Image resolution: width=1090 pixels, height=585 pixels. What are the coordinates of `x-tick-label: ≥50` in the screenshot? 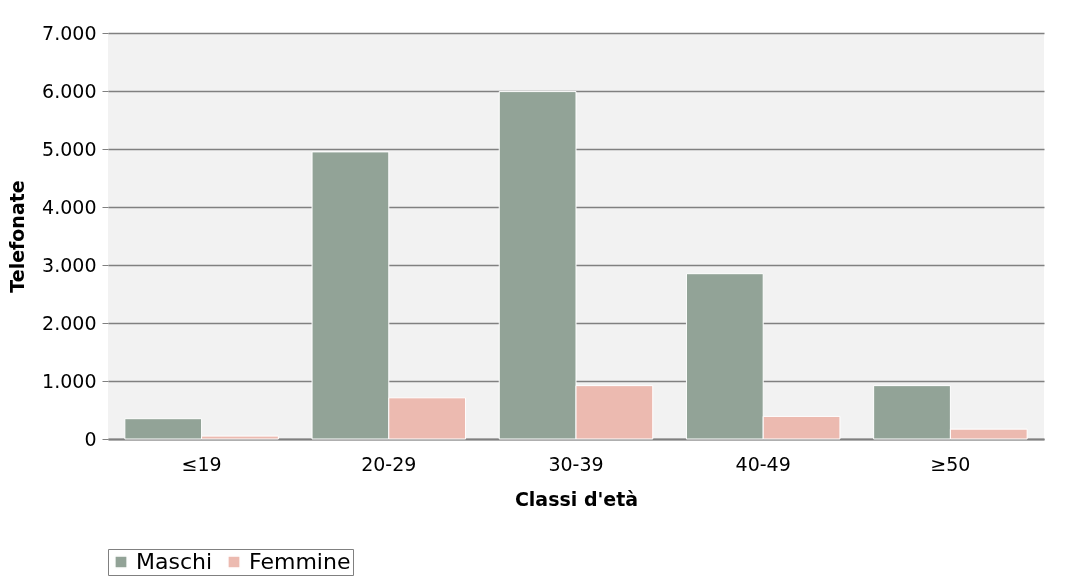 It's located at (950, 463).